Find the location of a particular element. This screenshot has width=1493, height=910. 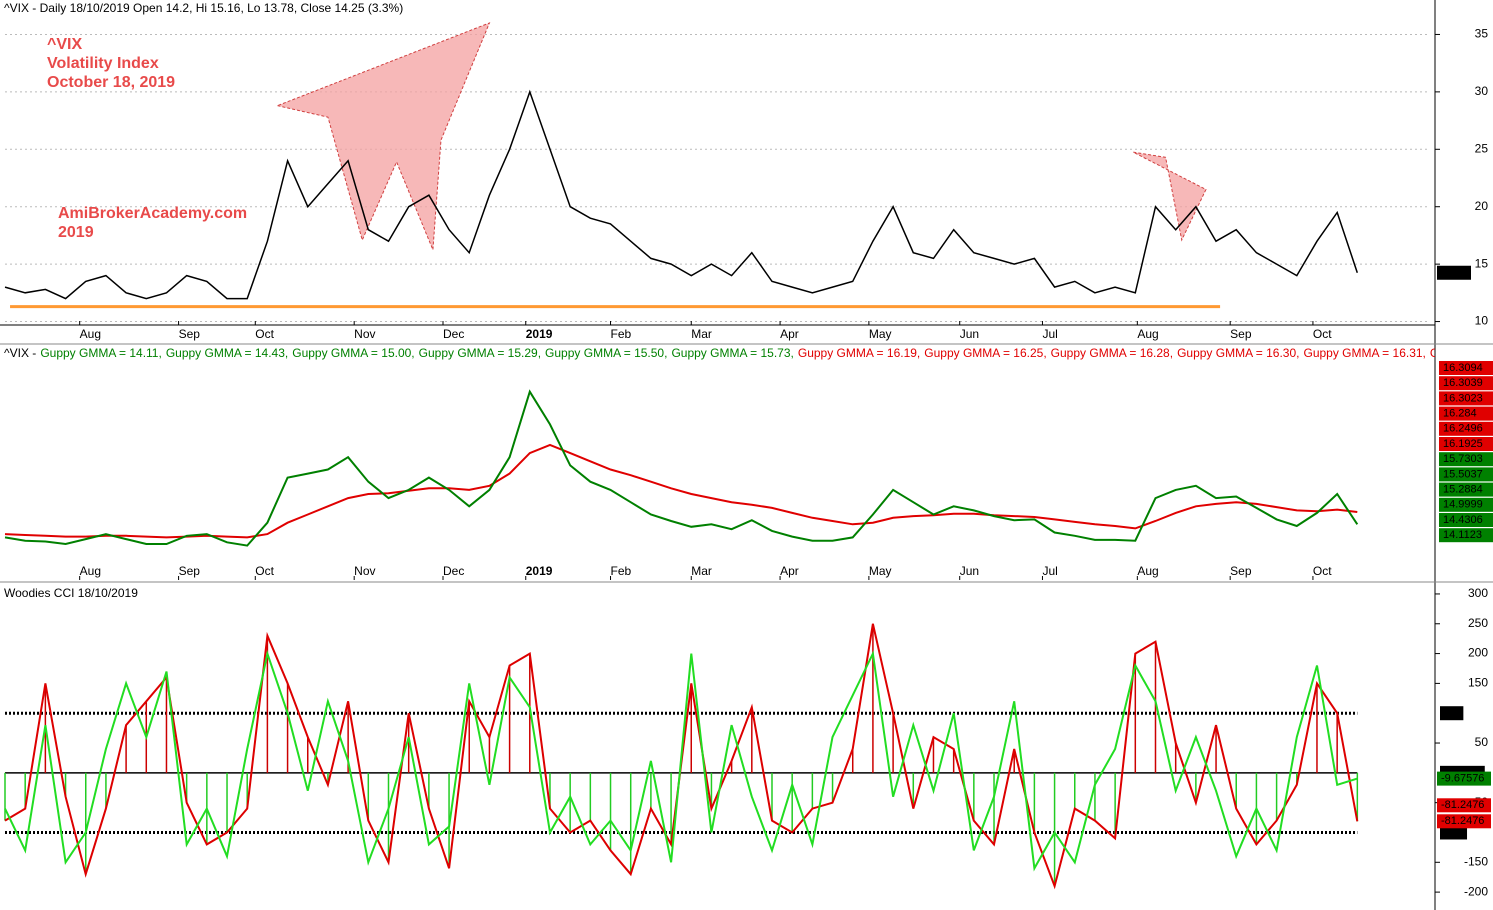

legend-entry: Guppy GMMA = 16.19, is located at coordinates (859, 353).